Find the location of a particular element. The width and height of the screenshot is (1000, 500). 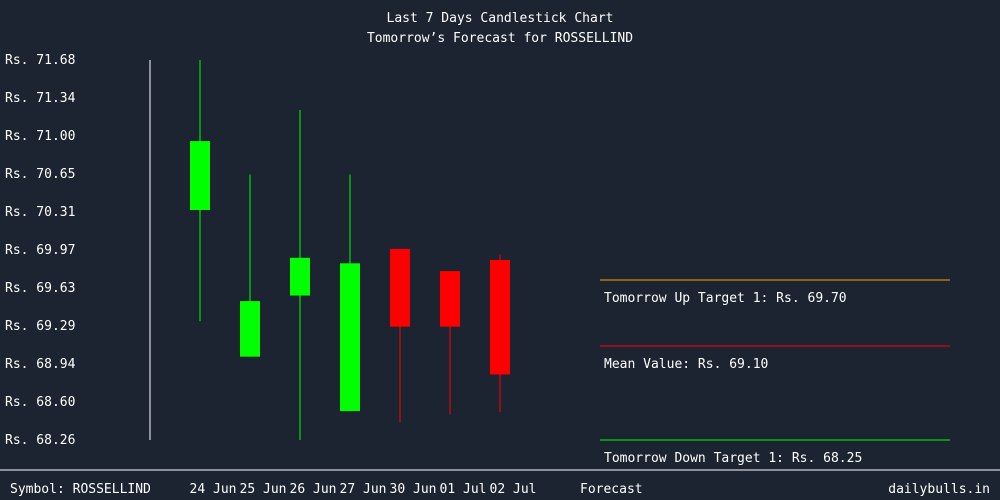

forecast-label: Forecast is located at coordinates (611, 489).